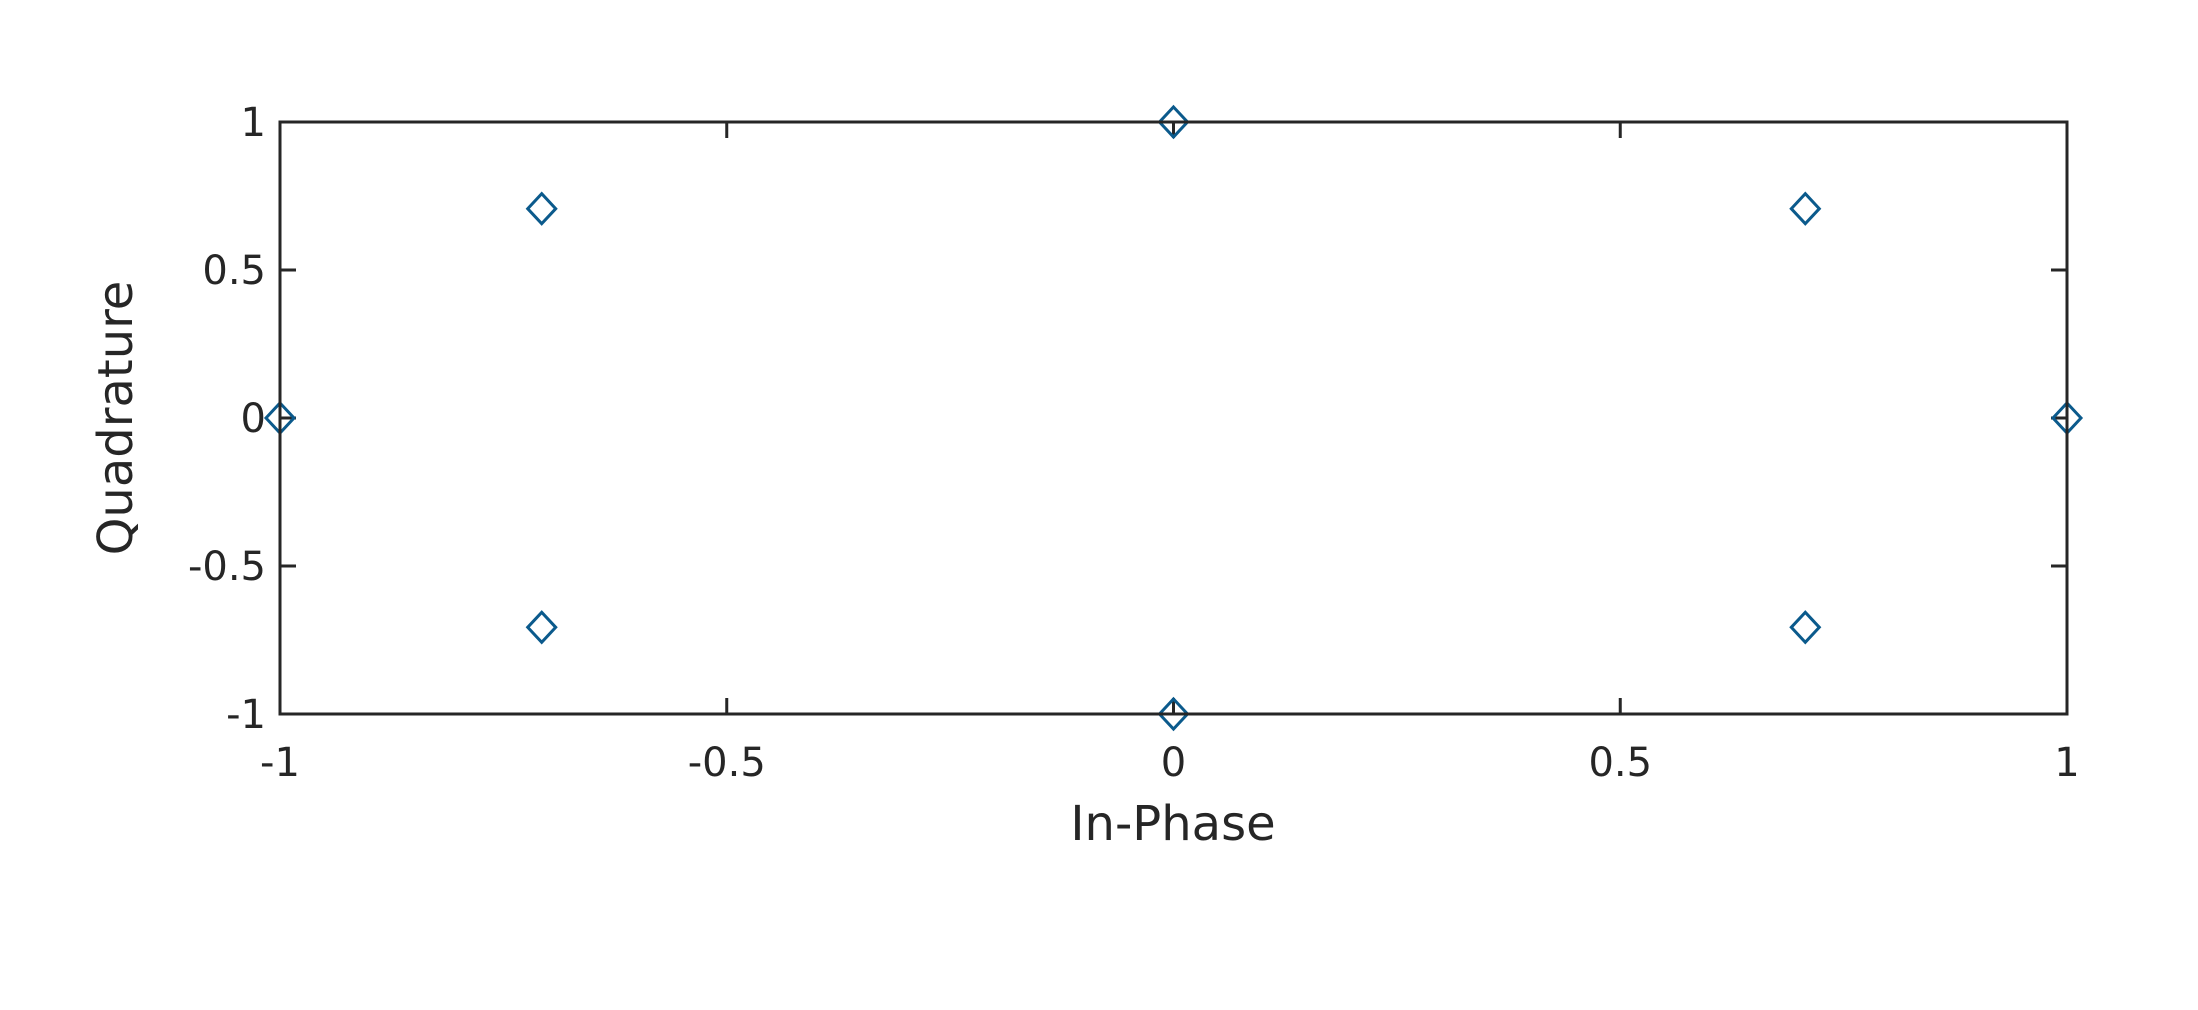  I want to click on x-tick-label: 1, so click(2066, 763).